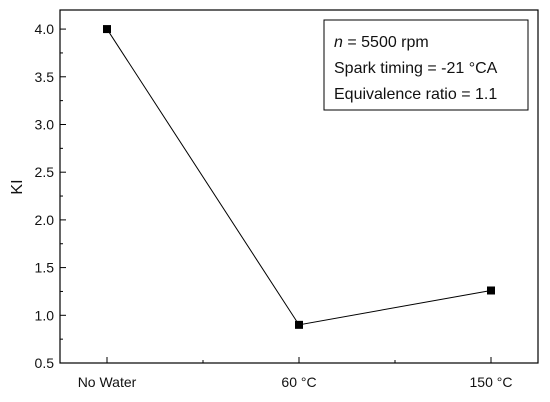 The width and height of the screenshot is (550, 402). I want to click on x-tick-label: No Water, so click(107, 382).